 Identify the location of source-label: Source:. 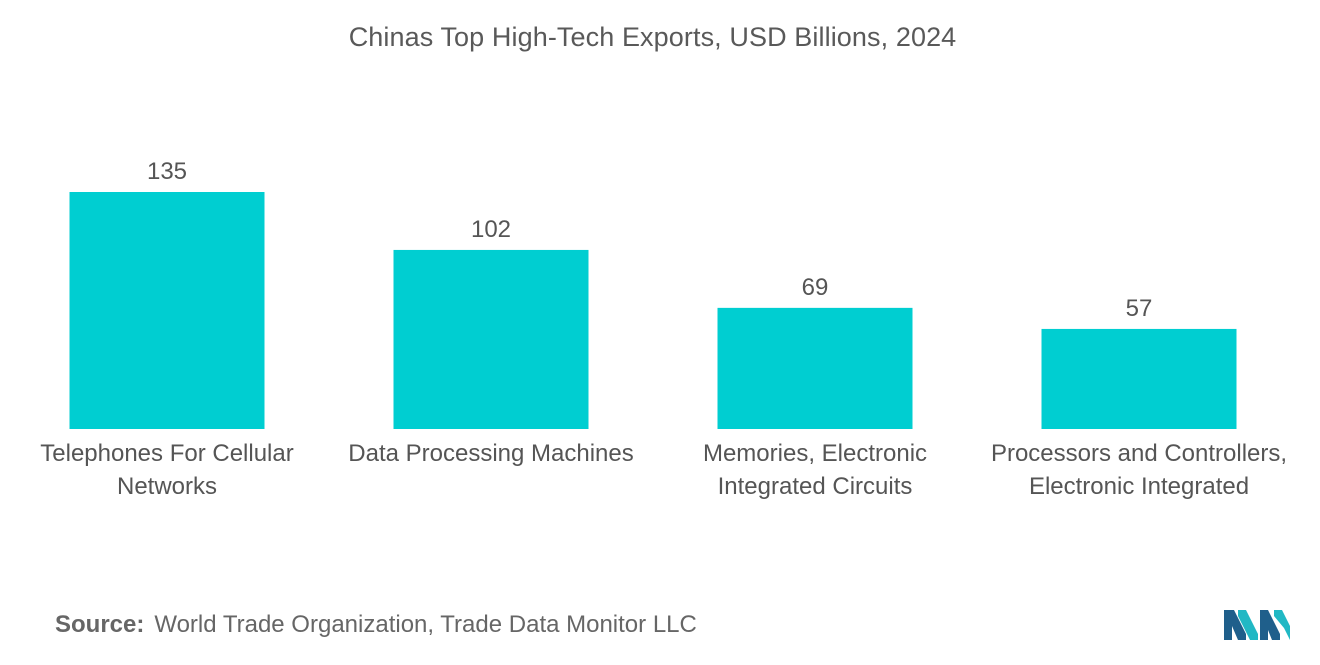
(100, 624).